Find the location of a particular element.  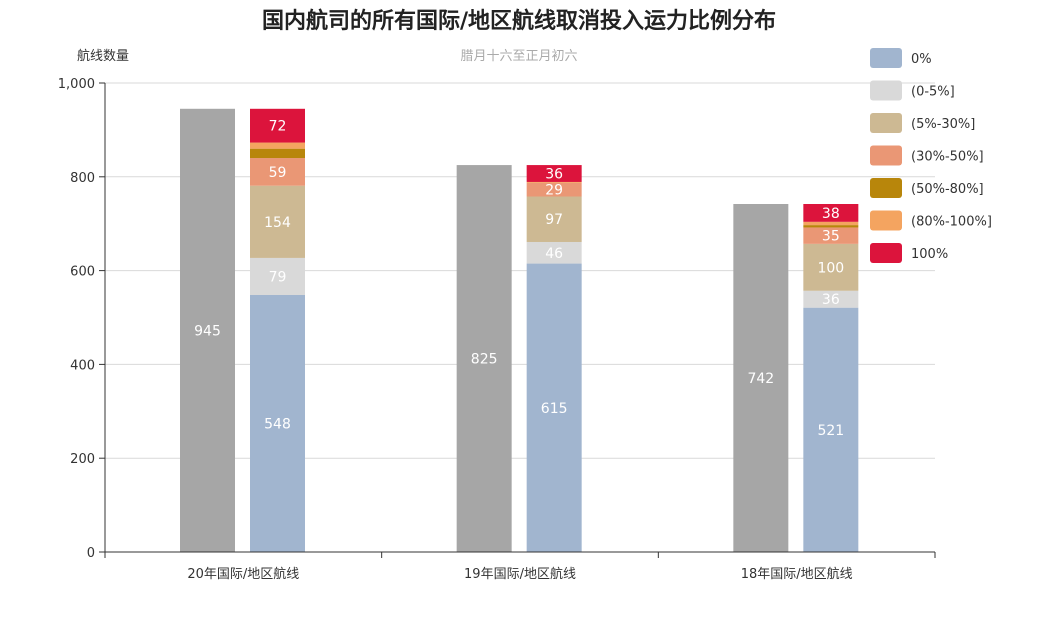

bar-segment-label: 615 is located at coordinates (554, 409).